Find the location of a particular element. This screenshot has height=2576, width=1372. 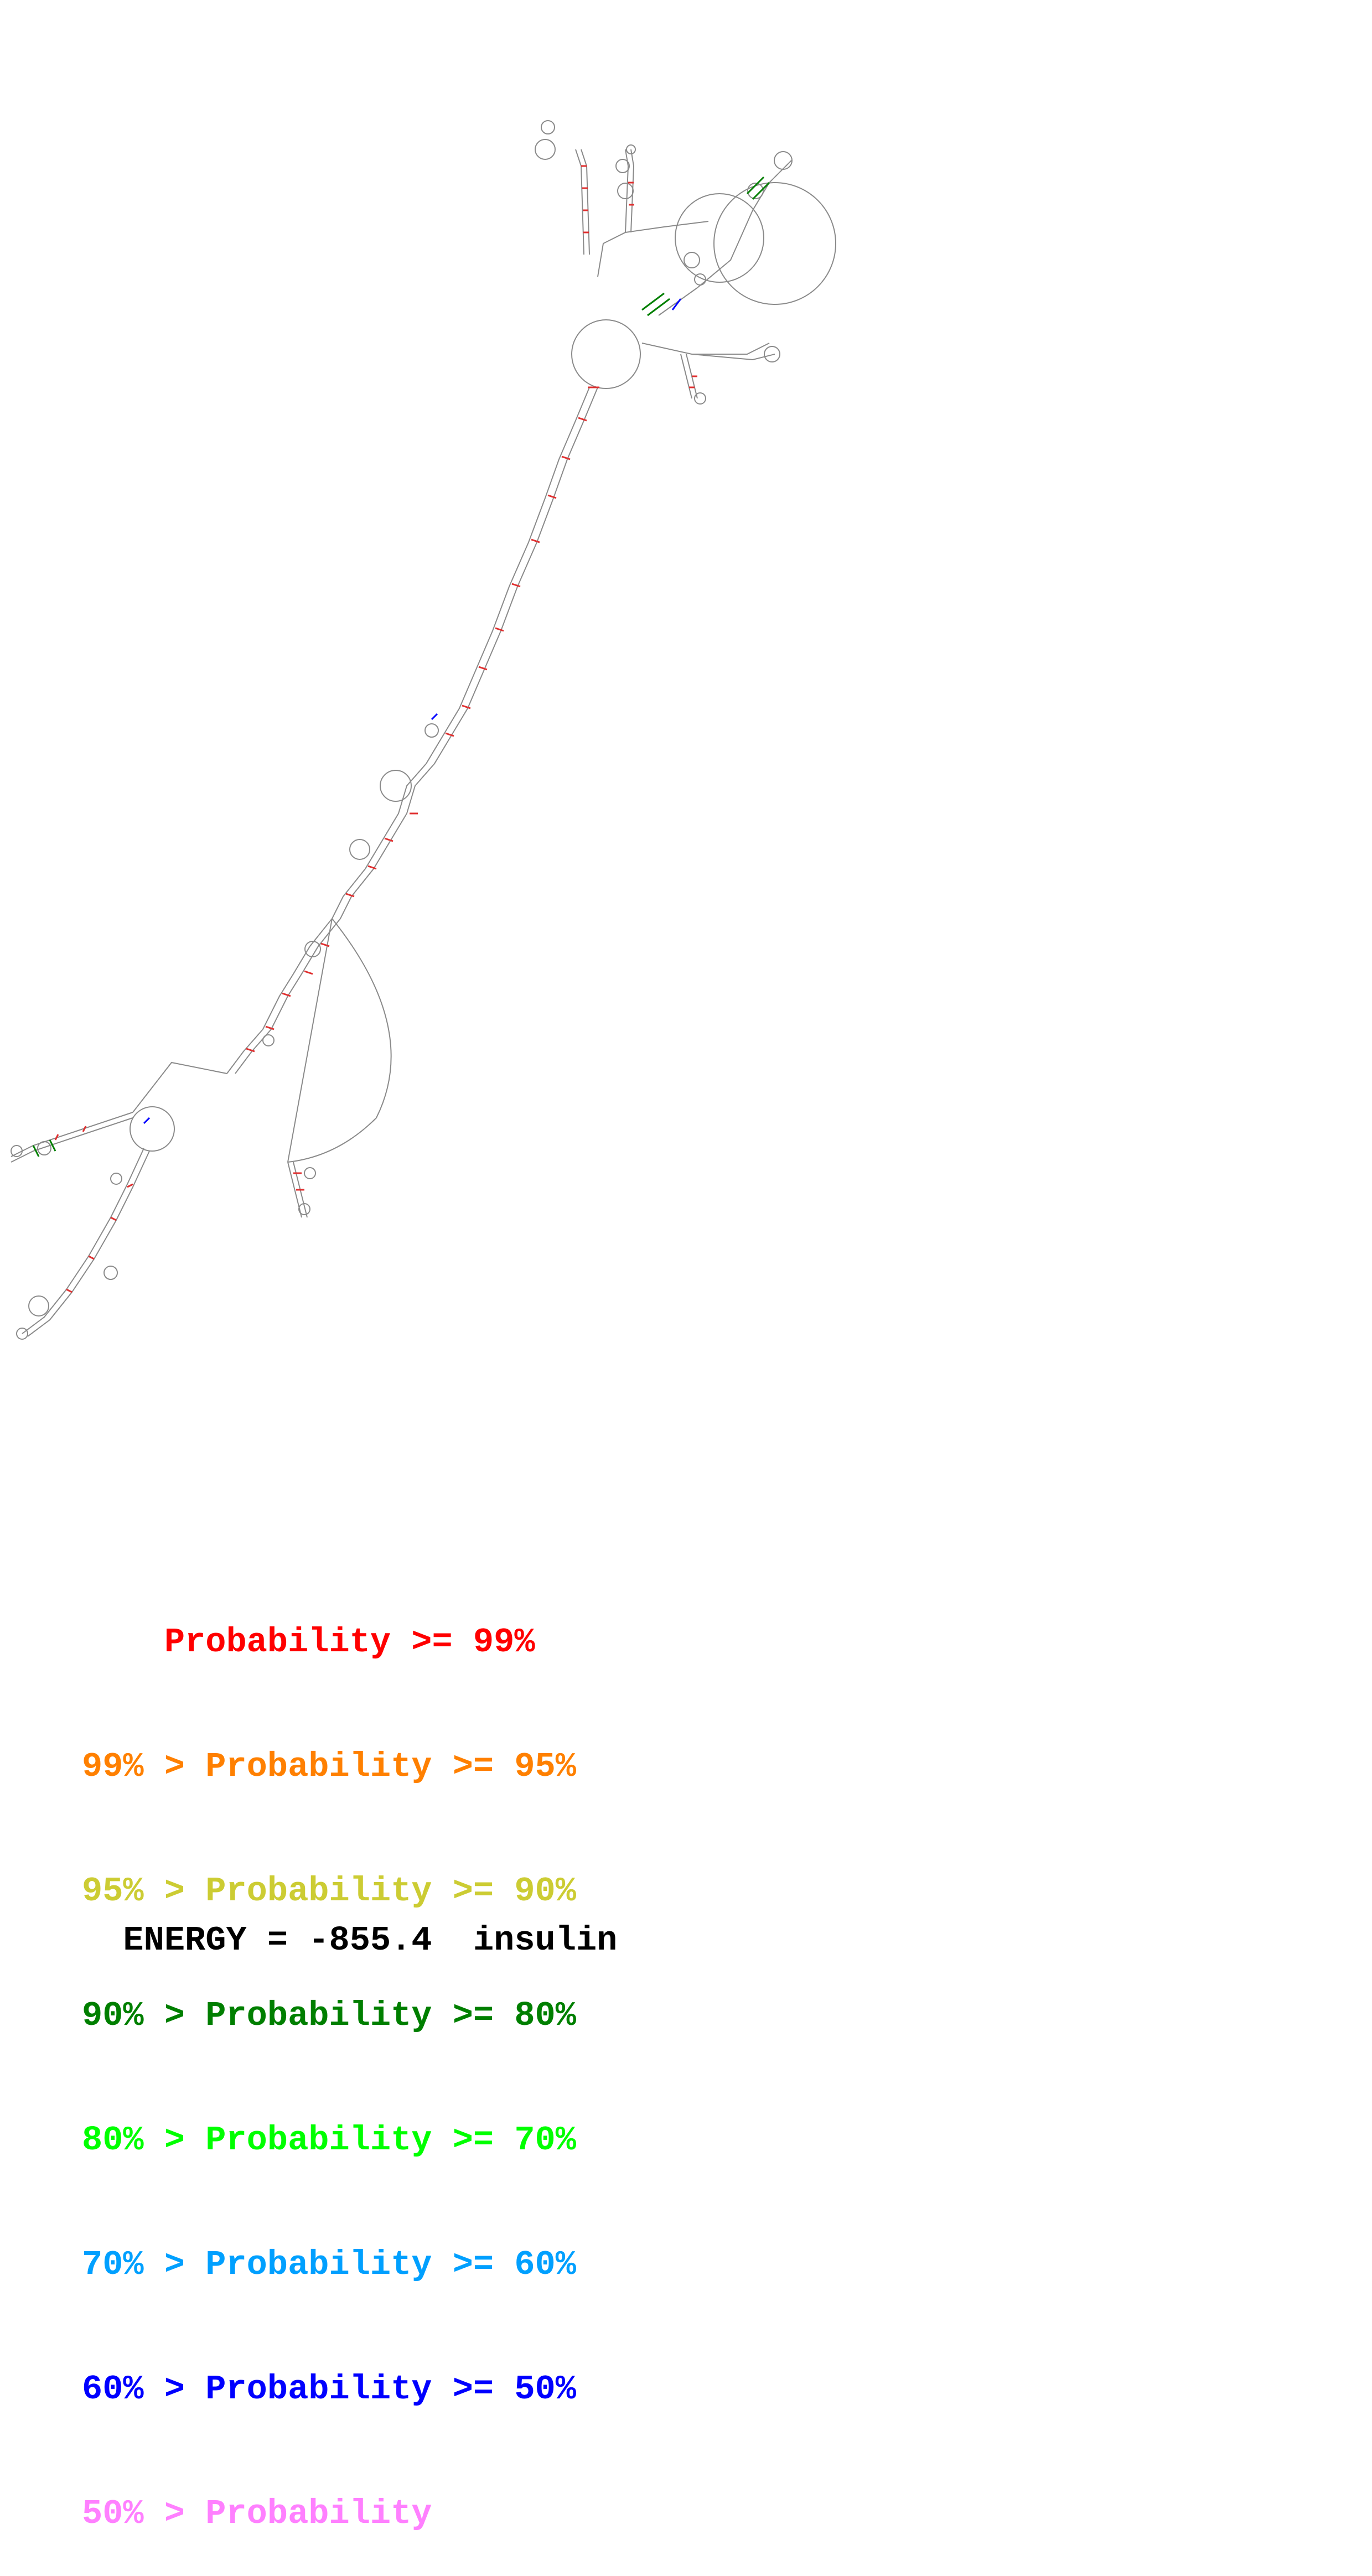

legend-prefix: 70% > is located at coordinates (144, 2264).